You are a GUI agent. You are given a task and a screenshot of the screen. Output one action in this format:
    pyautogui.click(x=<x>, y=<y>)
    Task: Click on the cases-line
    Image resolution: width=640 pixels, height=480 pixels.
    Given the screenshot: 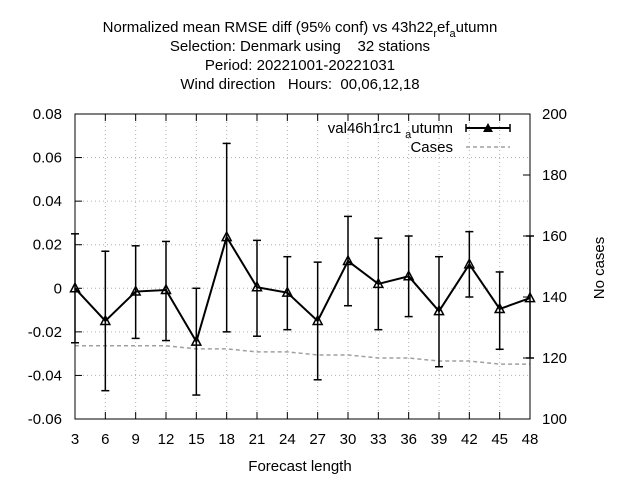 What is the action you would take?
    pyautogui.click(x=302, y=355)
    